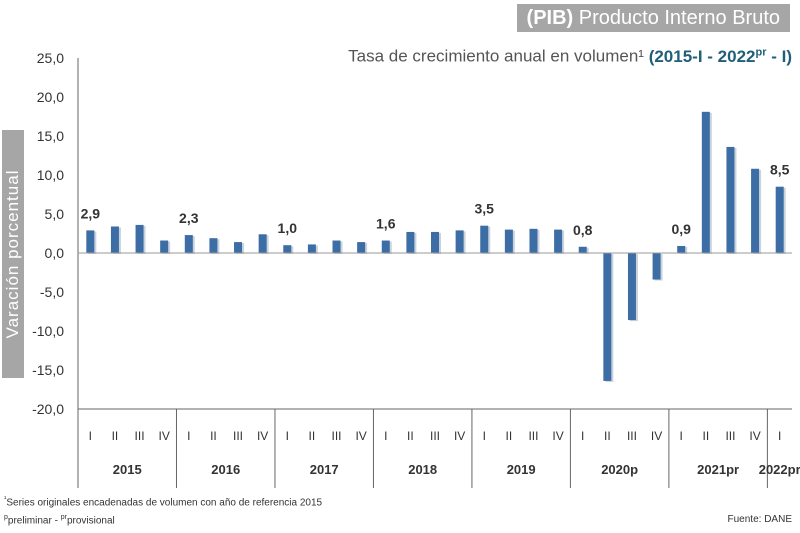 This screenshot has width=800, height=533. Describe the element at coordinates (48, 331) in the screenshot. I see `y-tick-label: -10,0` at that location.